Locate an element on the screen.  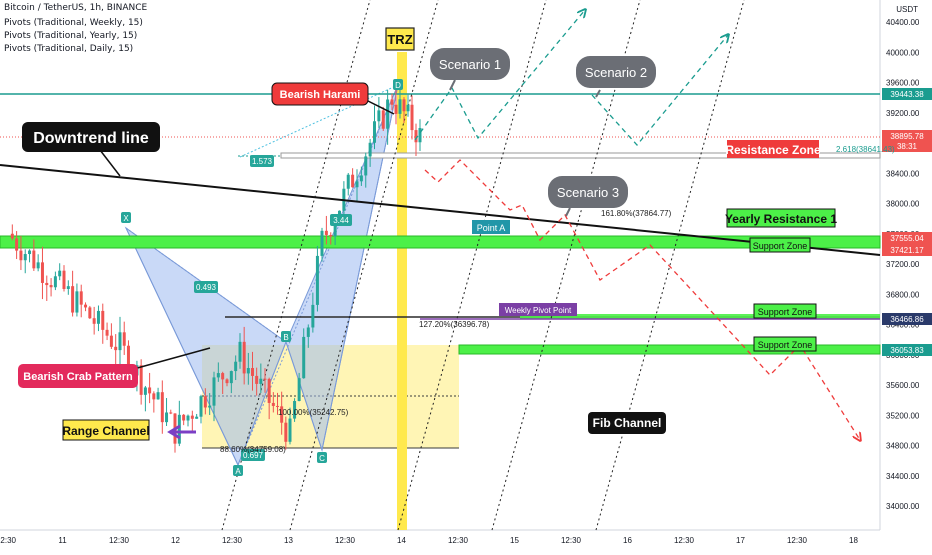
indicator-weekly-pivots: Pivots (Traditional, Weekly, 15) is located at coordinates (73, 23).